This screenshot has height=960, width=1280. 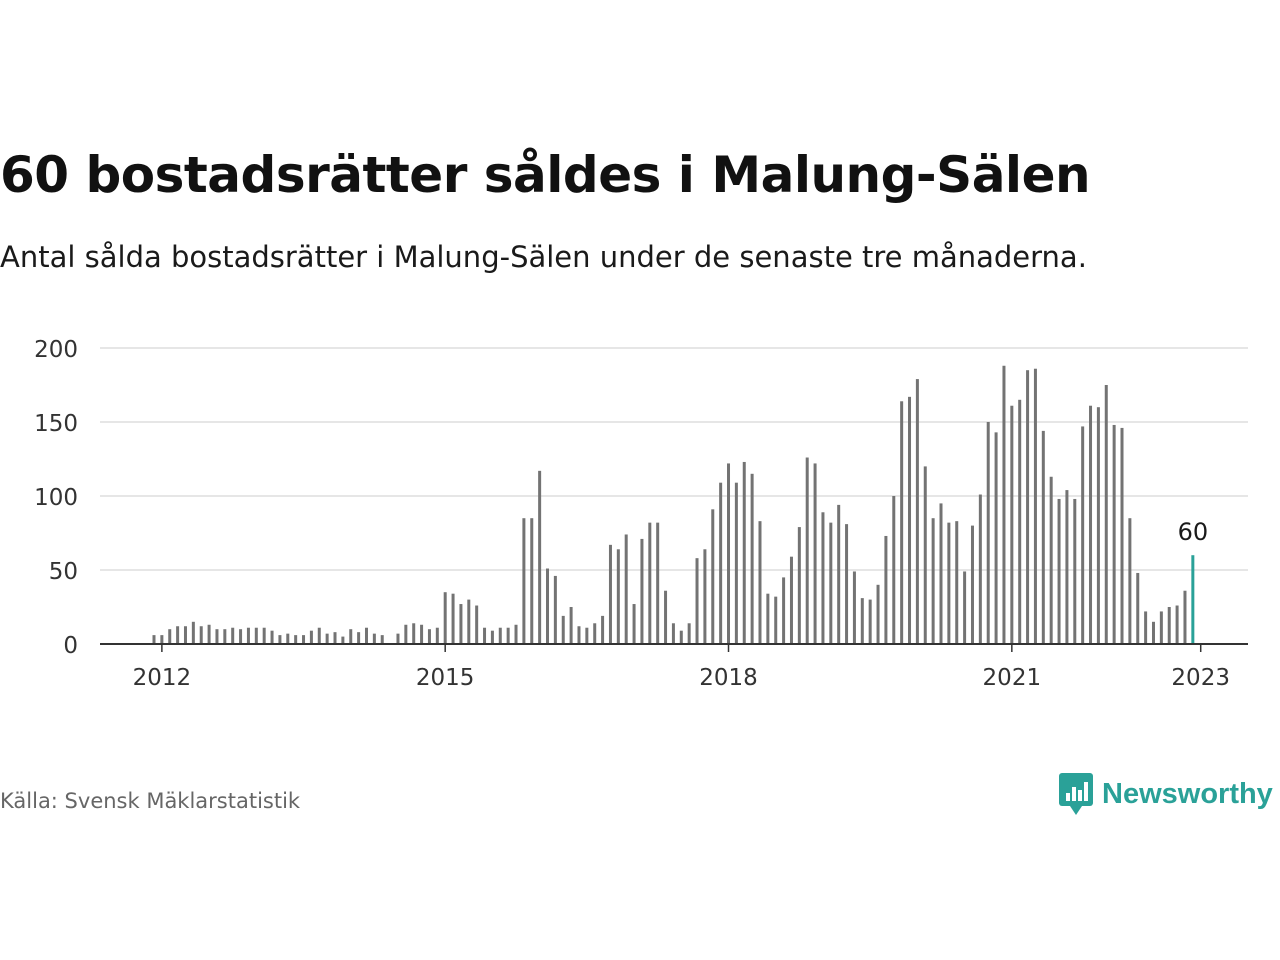 I want to click on y-axis-ticks: 0 50 100 150 200, so click(x=56, y=498).